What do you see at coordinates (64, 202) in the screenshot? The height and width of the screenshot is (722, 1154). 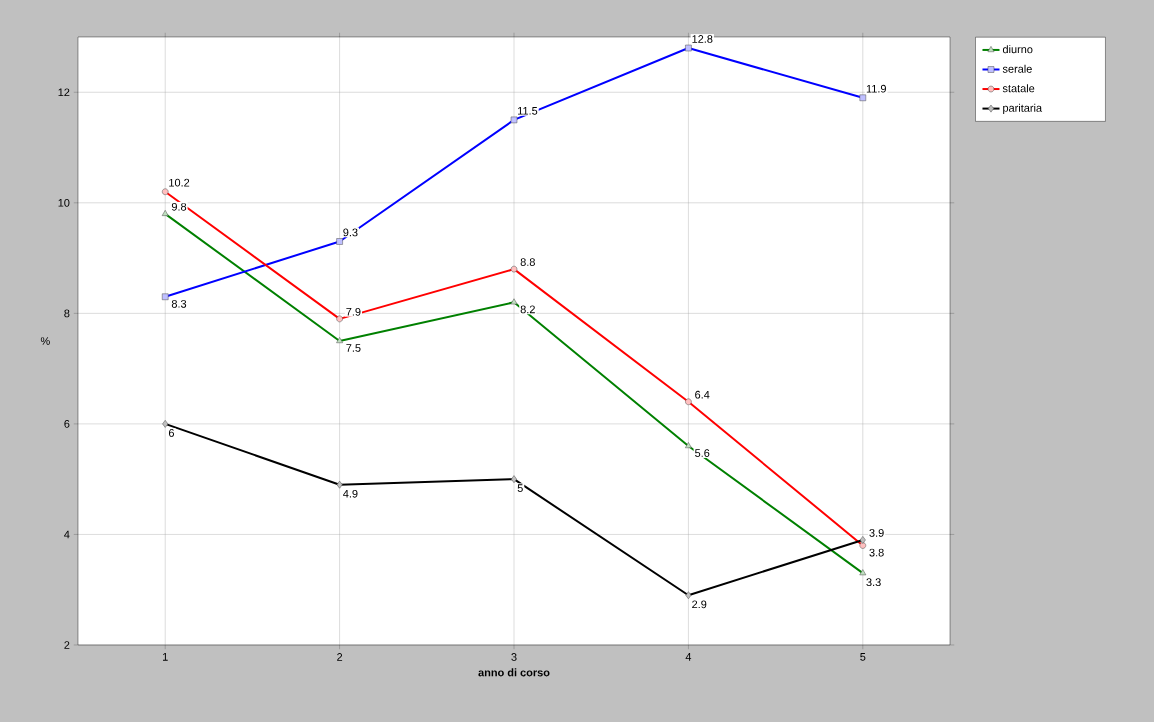 I see `y-tick-label: 10` at bounding box center [64, 202].